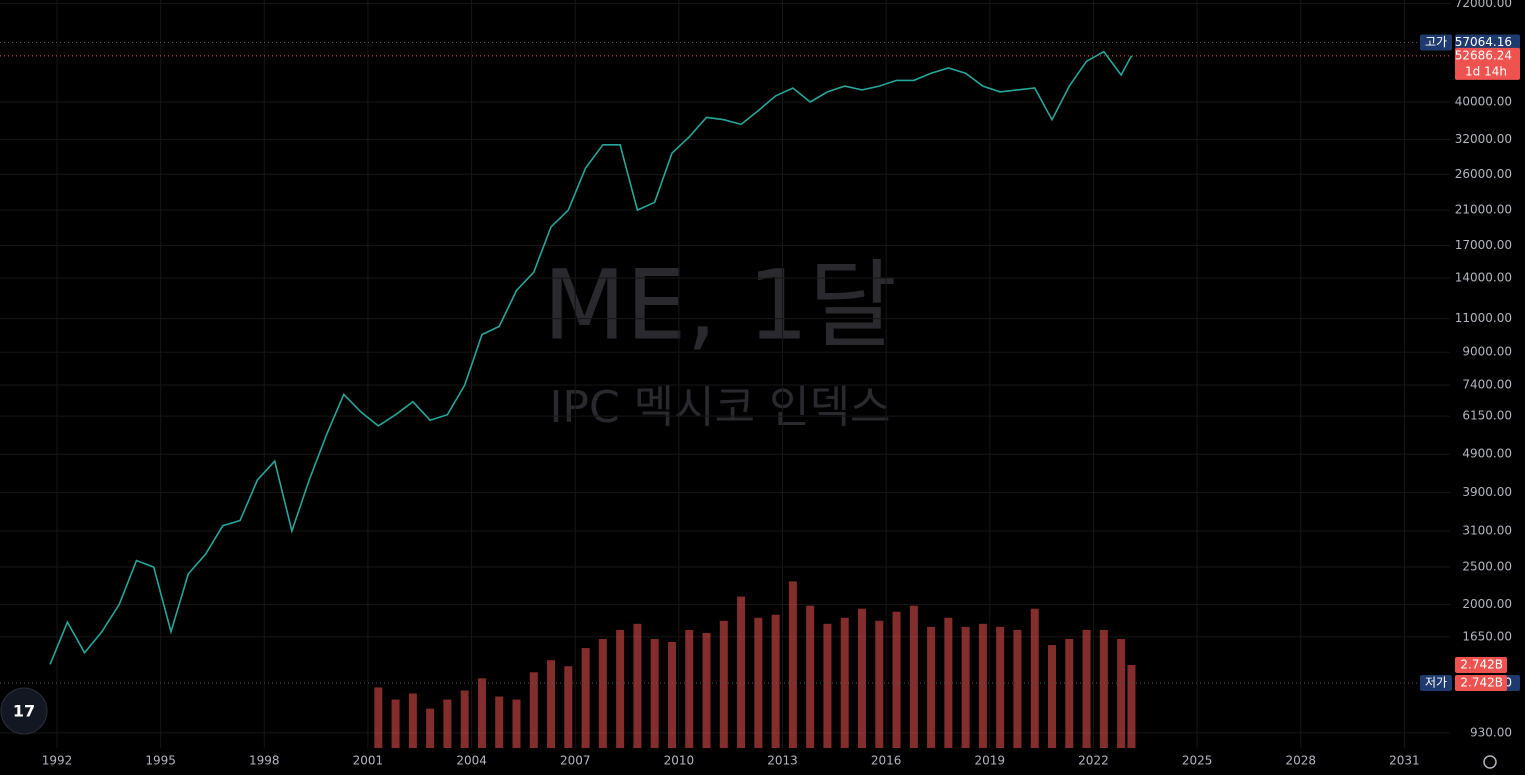 This screenshot has height=775, width=1525. What do you see at coordinates (1487, 416) in the screenshot?
I see `y-tick-label: 6150.00` at bounding box center [1487, 416].